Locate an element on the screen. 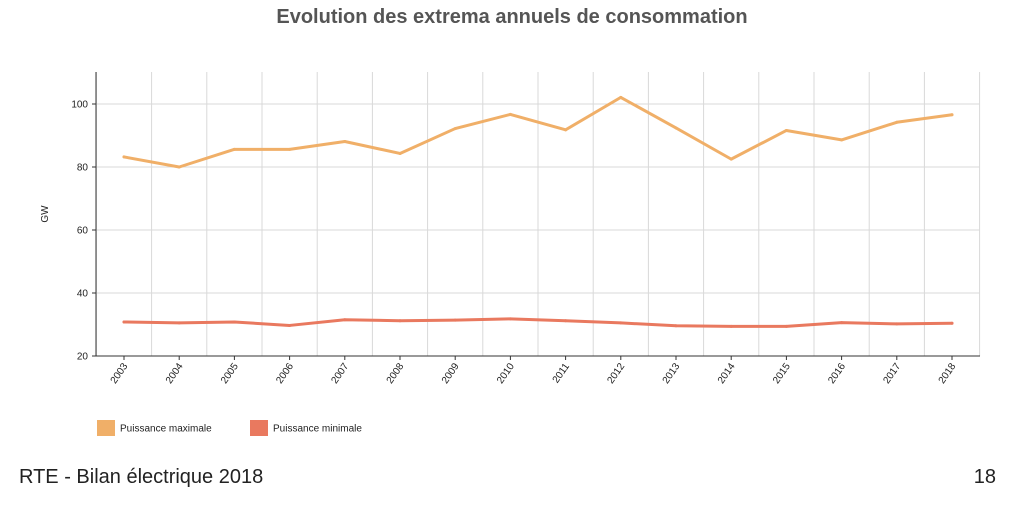  x-tick-label: 2005 is located at coordinates (230, 373).